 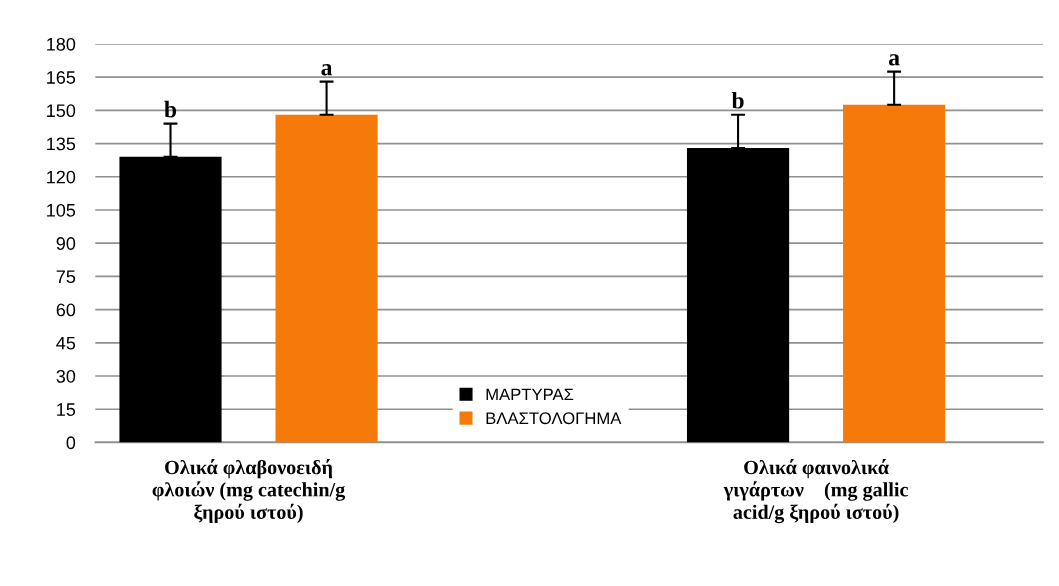 I want to click on y-tick-label: 180, so click(x=61, y=44).